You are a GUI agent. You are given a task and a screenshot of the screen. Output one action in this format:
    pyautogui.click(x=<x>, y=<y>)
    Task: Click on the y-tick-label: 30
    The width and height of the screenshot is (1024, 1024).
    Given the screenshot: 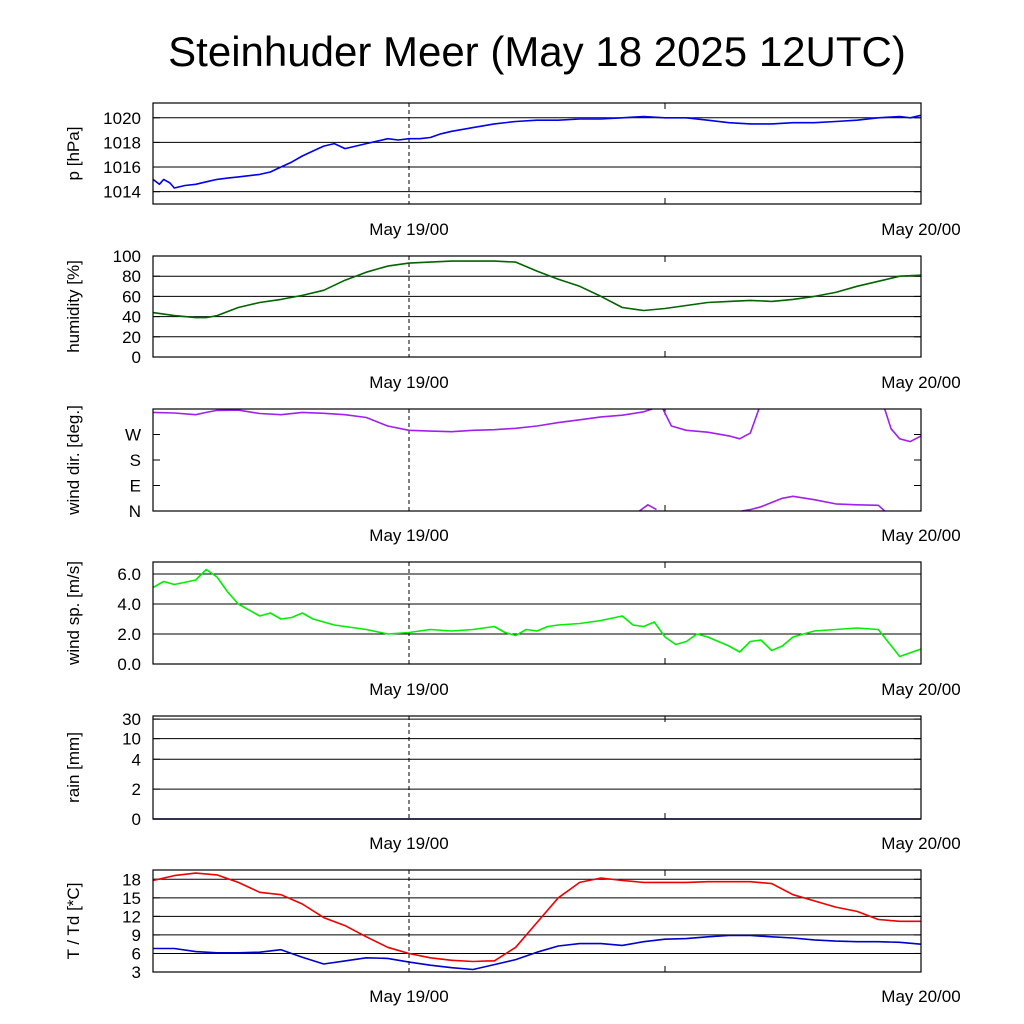 What is the action you would take?
    pyautogui.click(x=131, y=719)
    